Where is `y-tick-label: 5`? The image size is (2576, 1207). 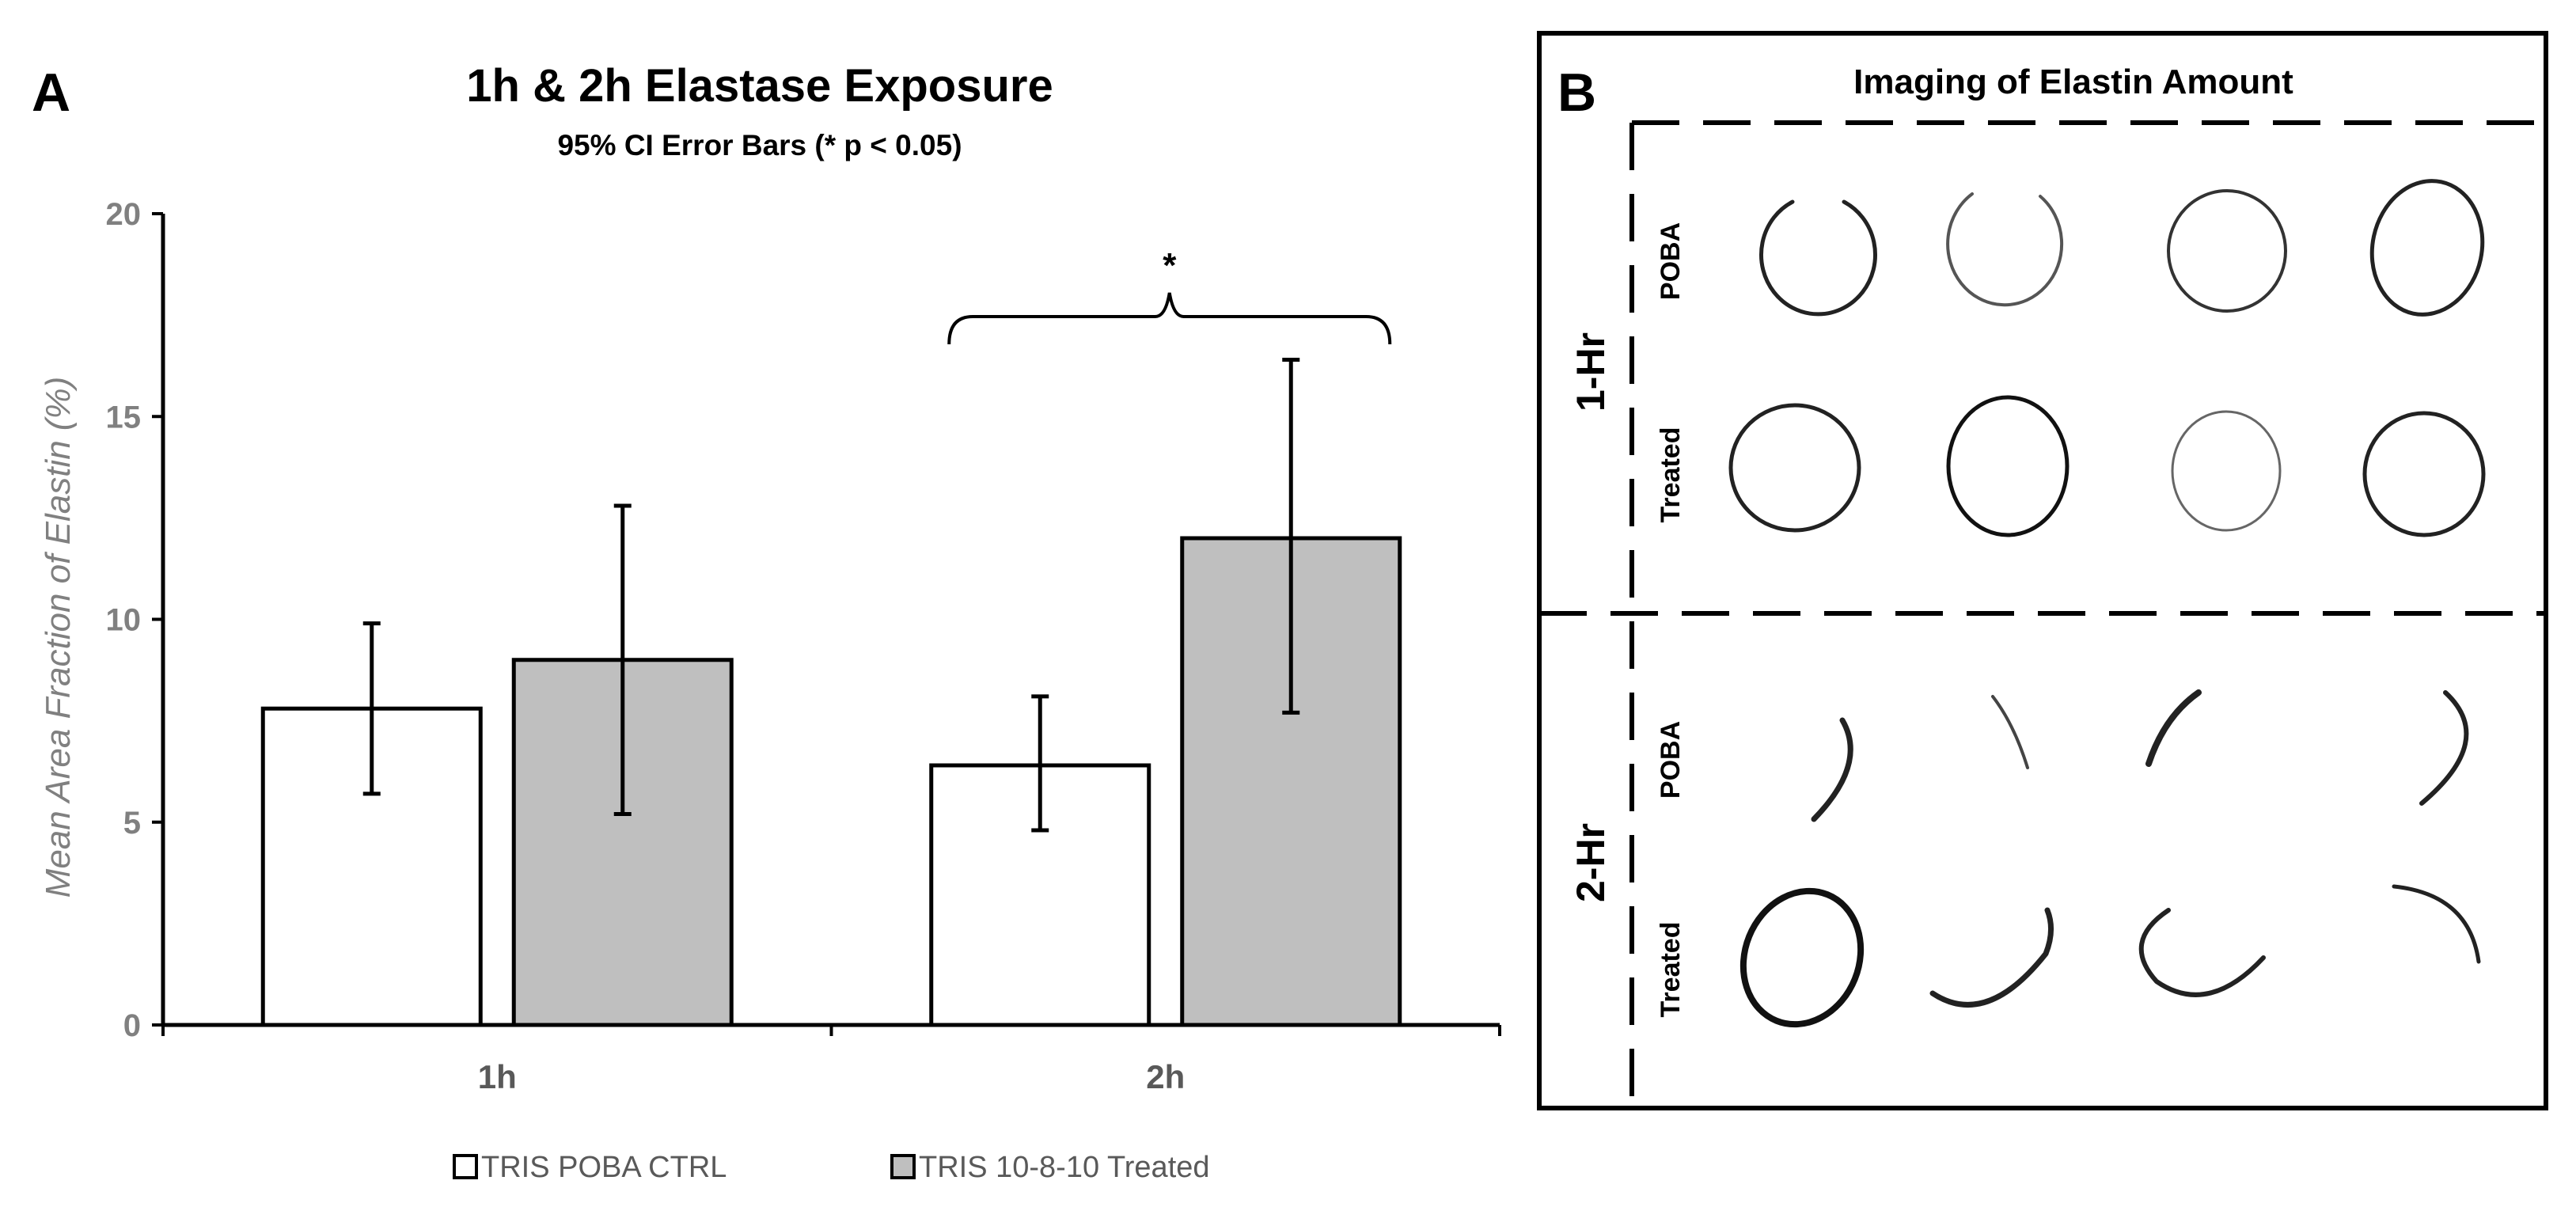
y-tick-label: 5 is located at coordinates (132, 823).